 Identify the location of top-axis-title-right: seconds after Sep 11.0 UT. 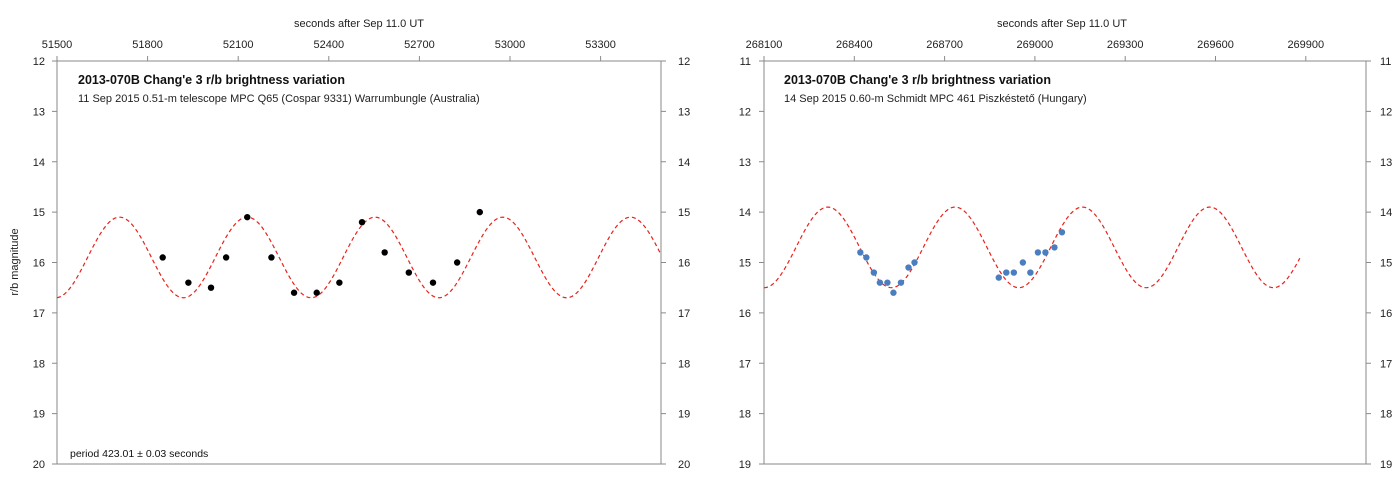
(1062, 24).